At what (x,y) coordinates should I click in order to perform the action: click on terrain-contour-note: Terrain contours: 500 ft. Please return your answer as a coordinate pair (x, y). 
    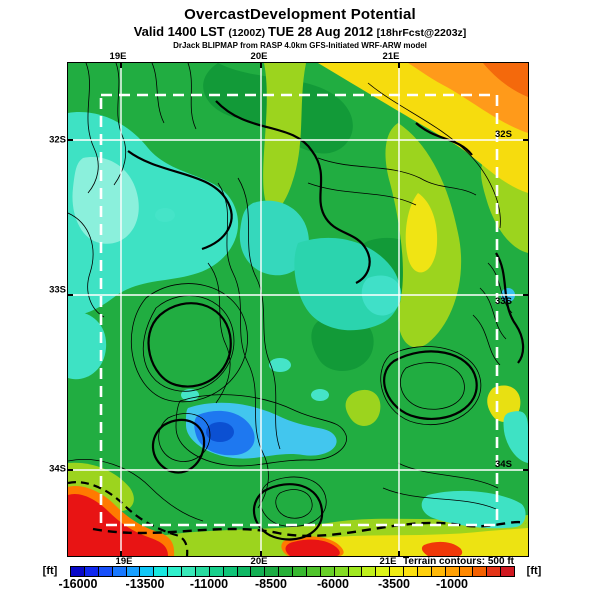
    Looking at the image, I should click on (458, 561).